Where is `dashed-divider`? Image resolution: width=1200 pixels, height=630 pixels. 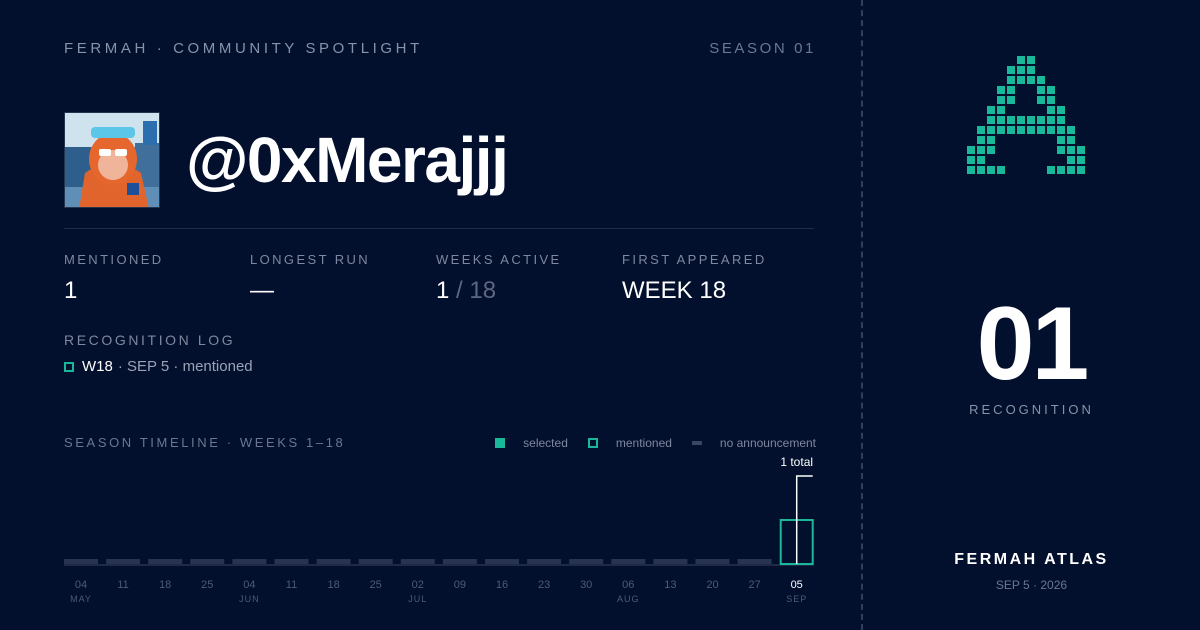 dashed-divider is located at coordinates (862, 315).